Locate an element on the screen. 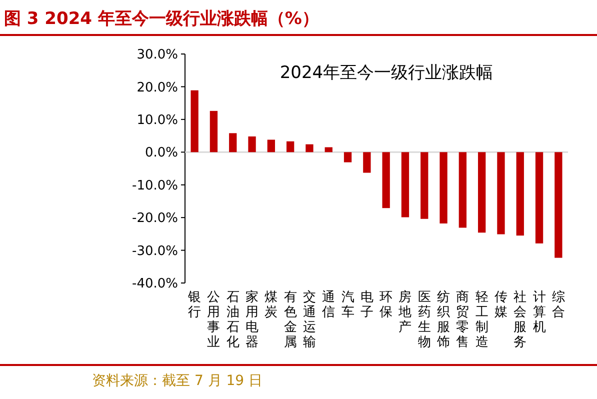  x-tick-label: 环保 is located at coordinates (386, 305).